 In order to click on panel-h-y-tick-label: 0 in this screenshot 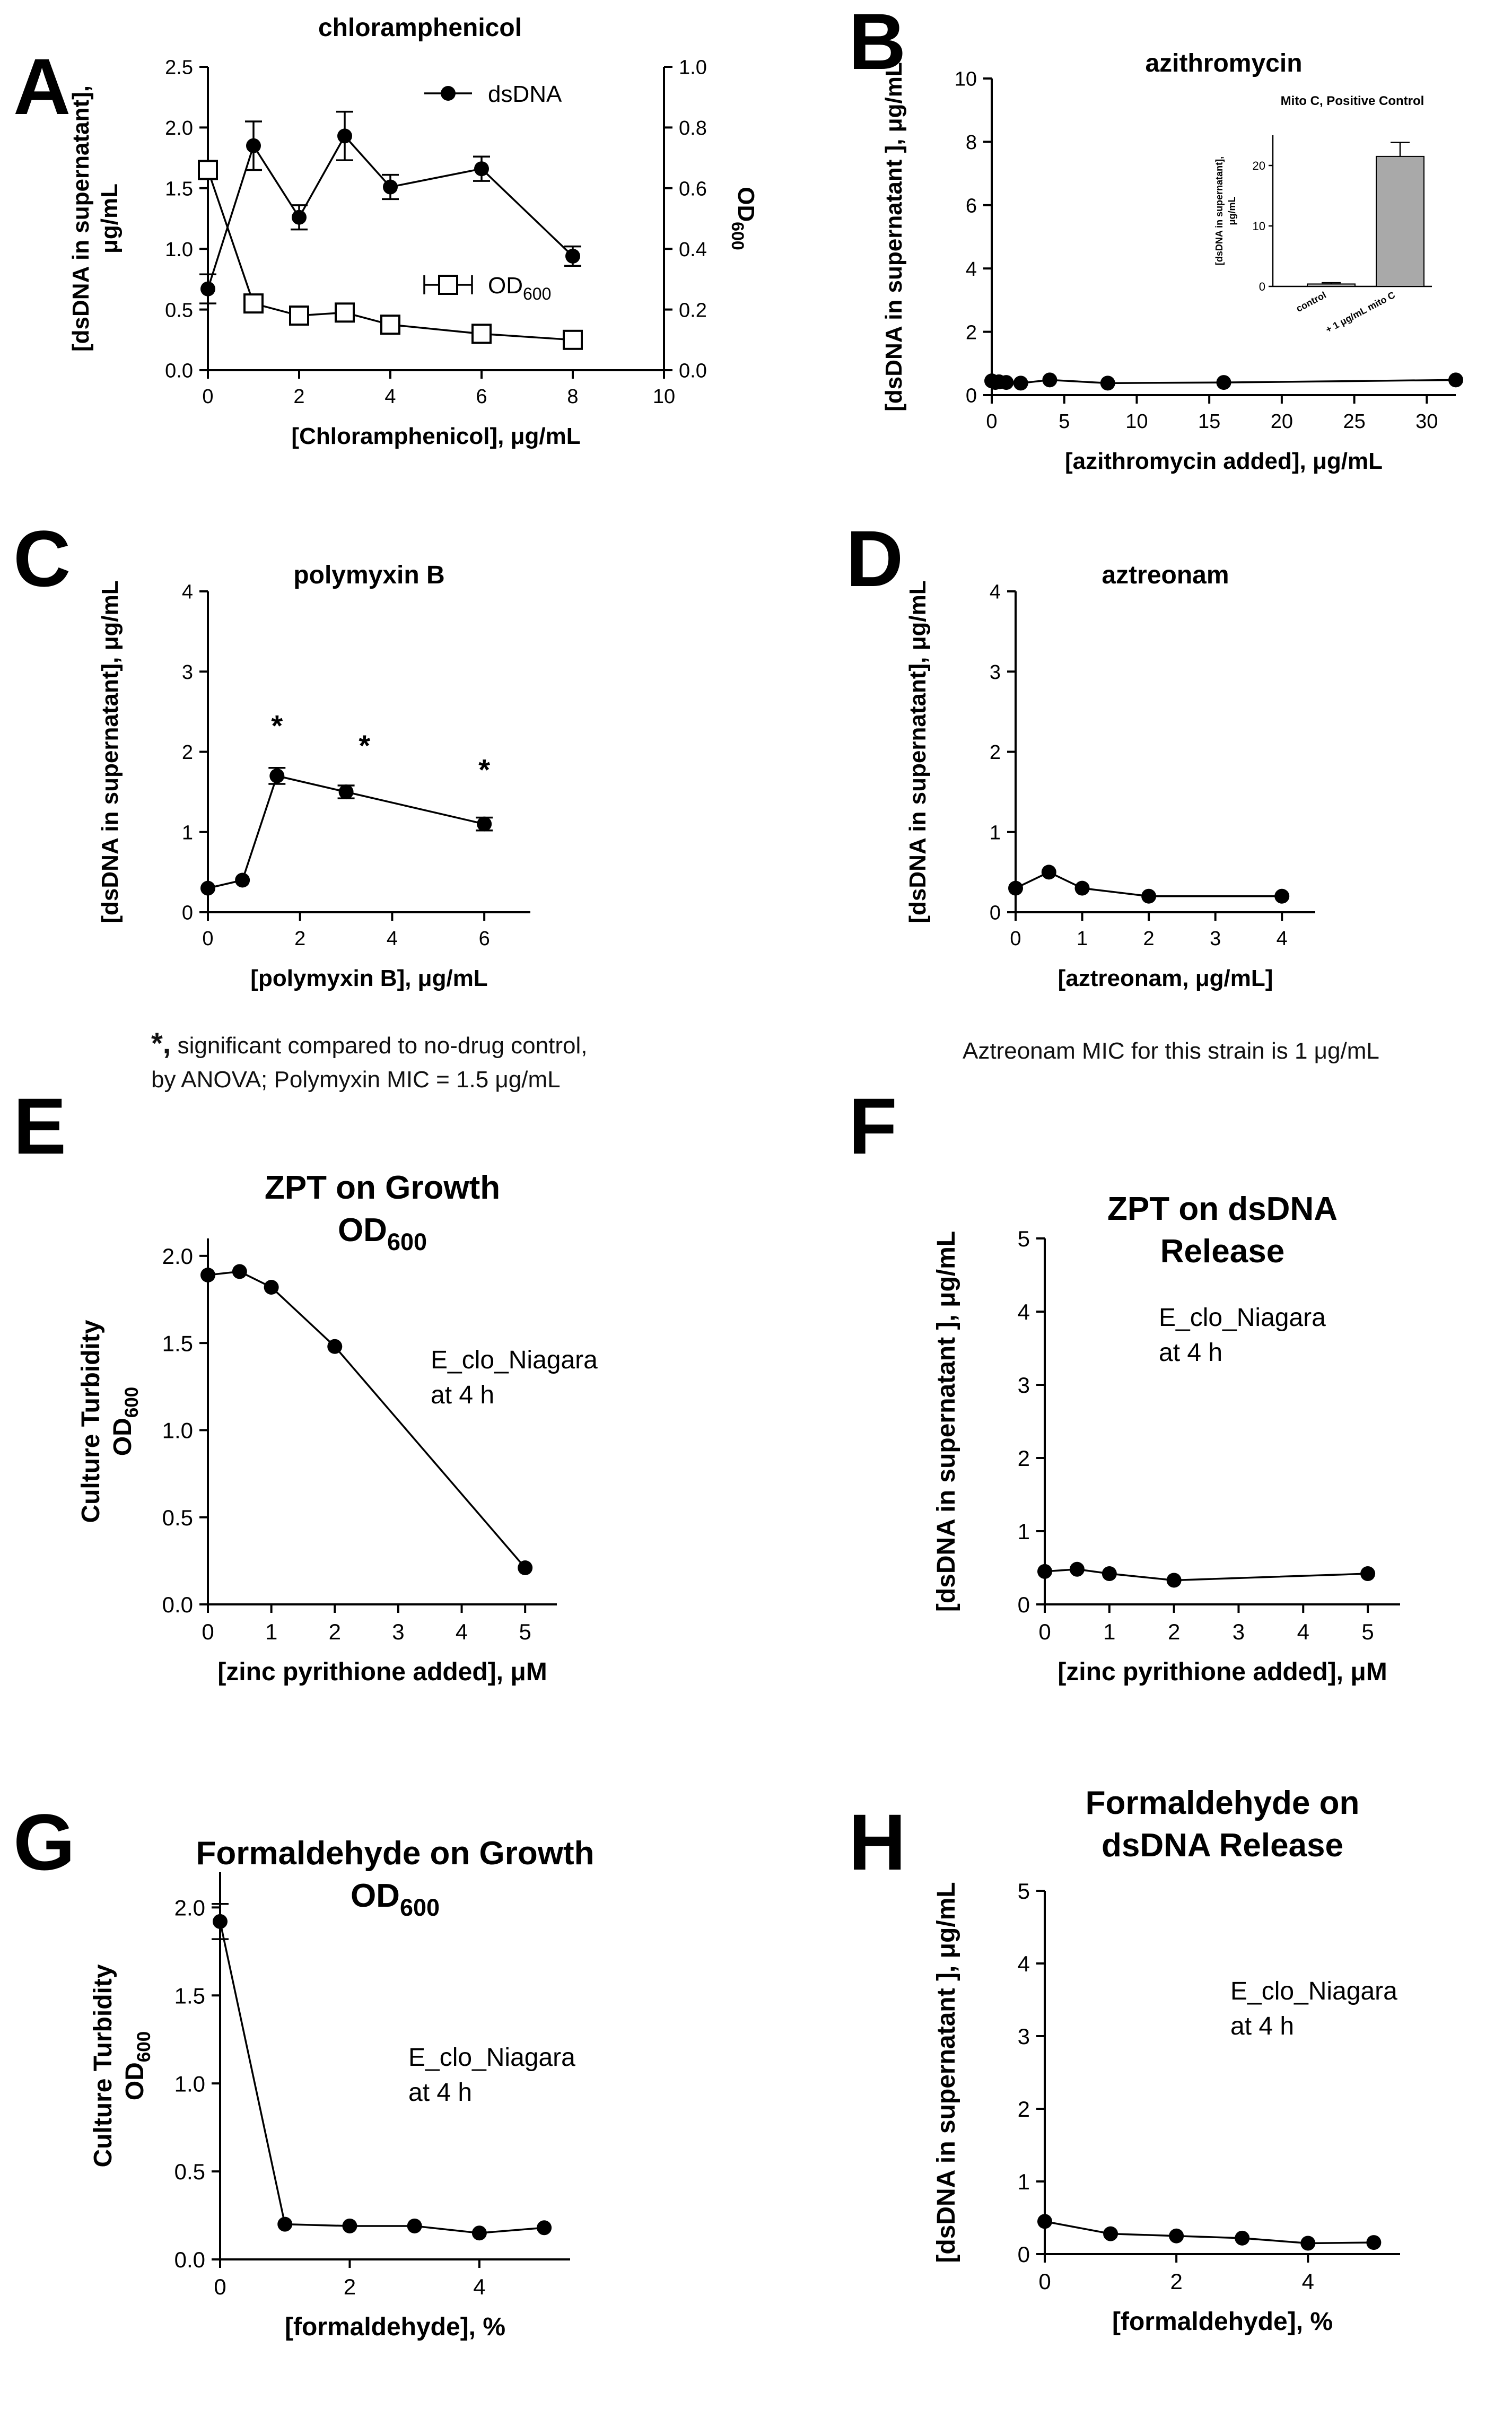, I will do `click(1024, 2254)`.